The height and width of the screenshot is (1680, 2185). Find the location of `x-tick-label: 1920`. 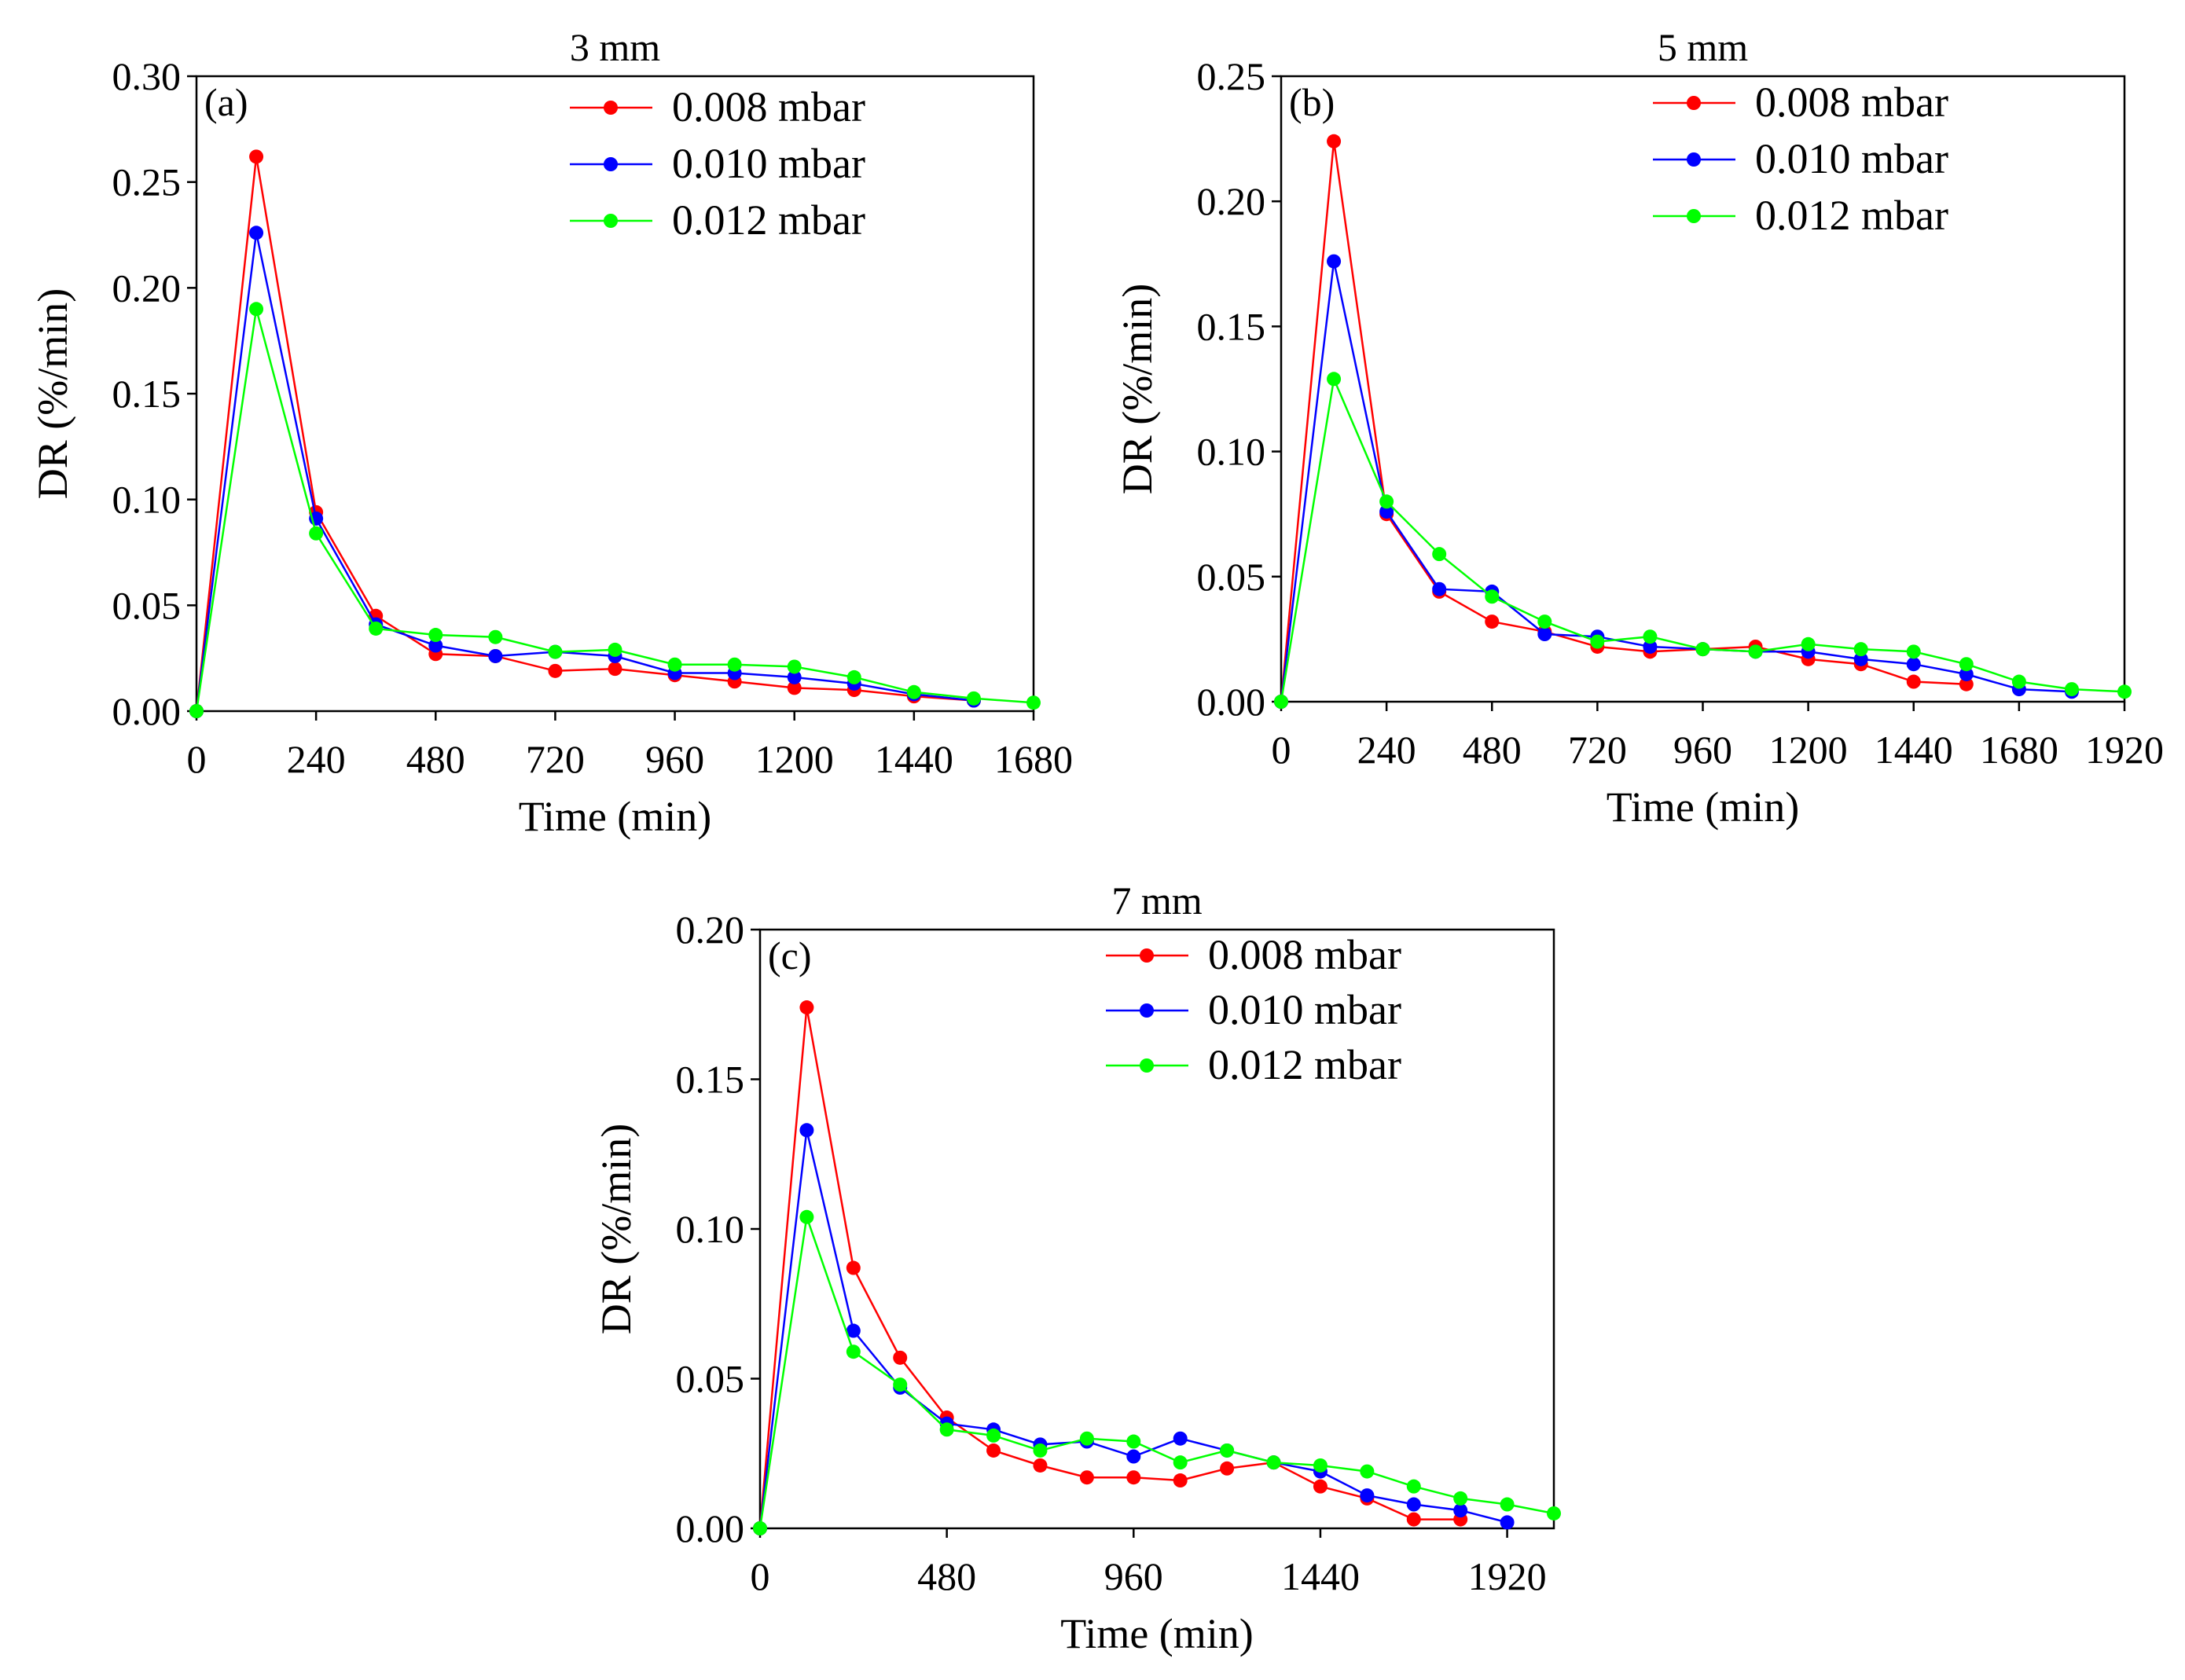

x-tick-label: 1920 is located at coordinates (2124, 750).